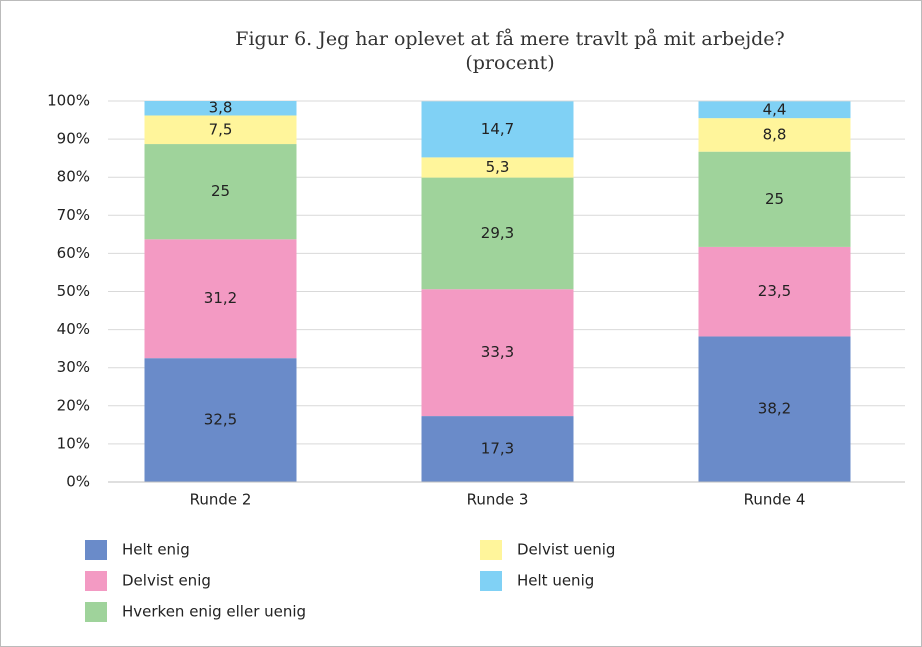  Describe the element at coordinates (214, 612) in the screenshot. I see `legend-label: Hverken enig eller uenig` at that location.